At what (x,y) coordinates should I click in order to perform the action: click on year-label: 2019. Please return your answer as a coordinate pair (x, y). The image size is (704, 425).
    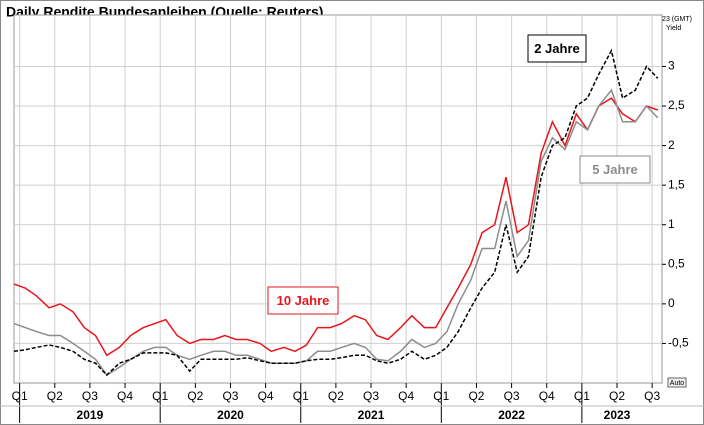
    Looking at the image, I should click on (90, 415).